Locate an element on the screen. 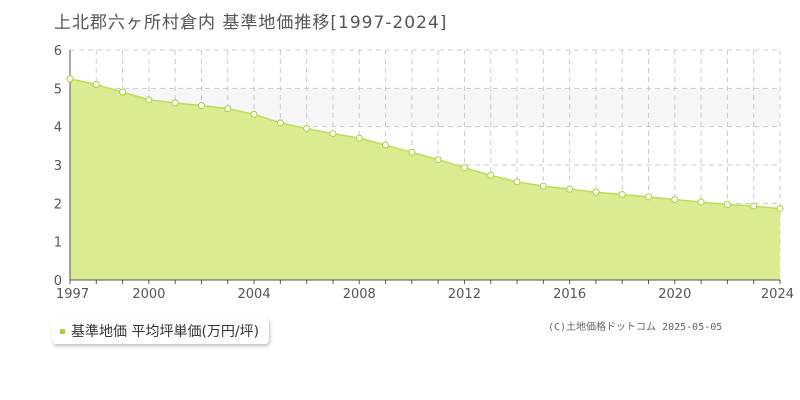 The width and height of the screenshot is (800, 400). x-tick-label: 2008 is located at coordinates (359, 294).